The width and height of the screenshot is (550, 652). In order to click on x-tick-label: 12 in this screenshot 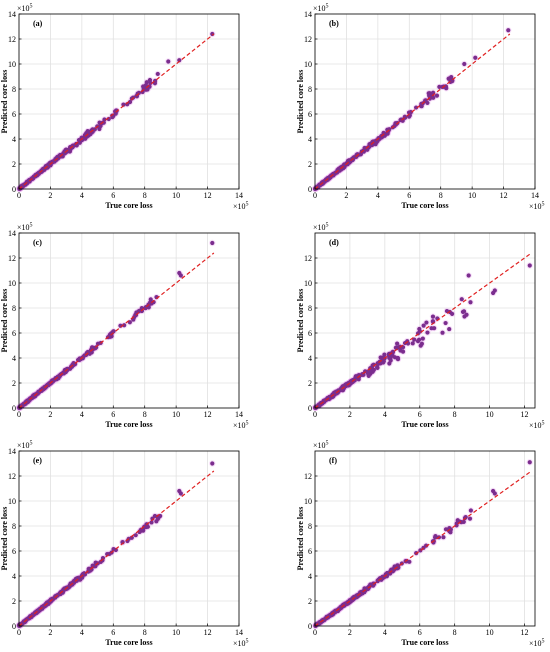, I will do `click(525, 414)`.